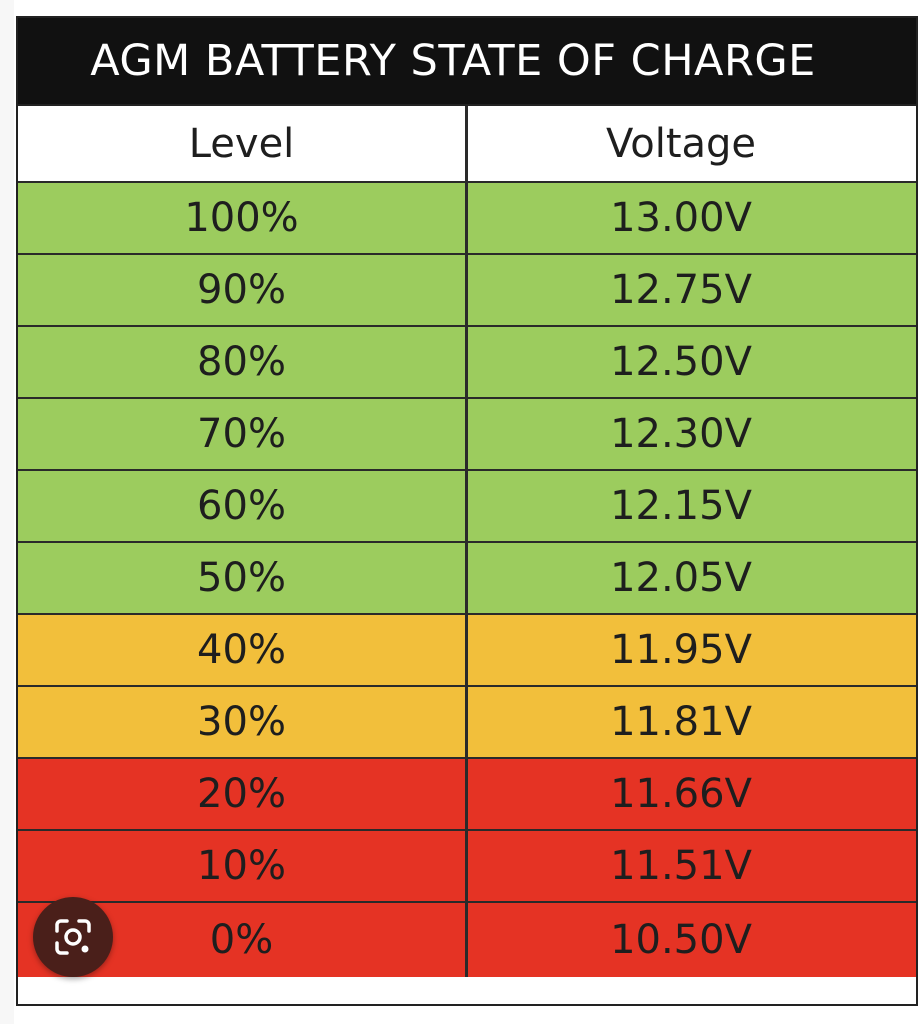 The width and height of the screenshot is (921, 1024). Describe the element at coordinates (243, 290) in the screenshot. I see `level-cell: 90%` at that location.